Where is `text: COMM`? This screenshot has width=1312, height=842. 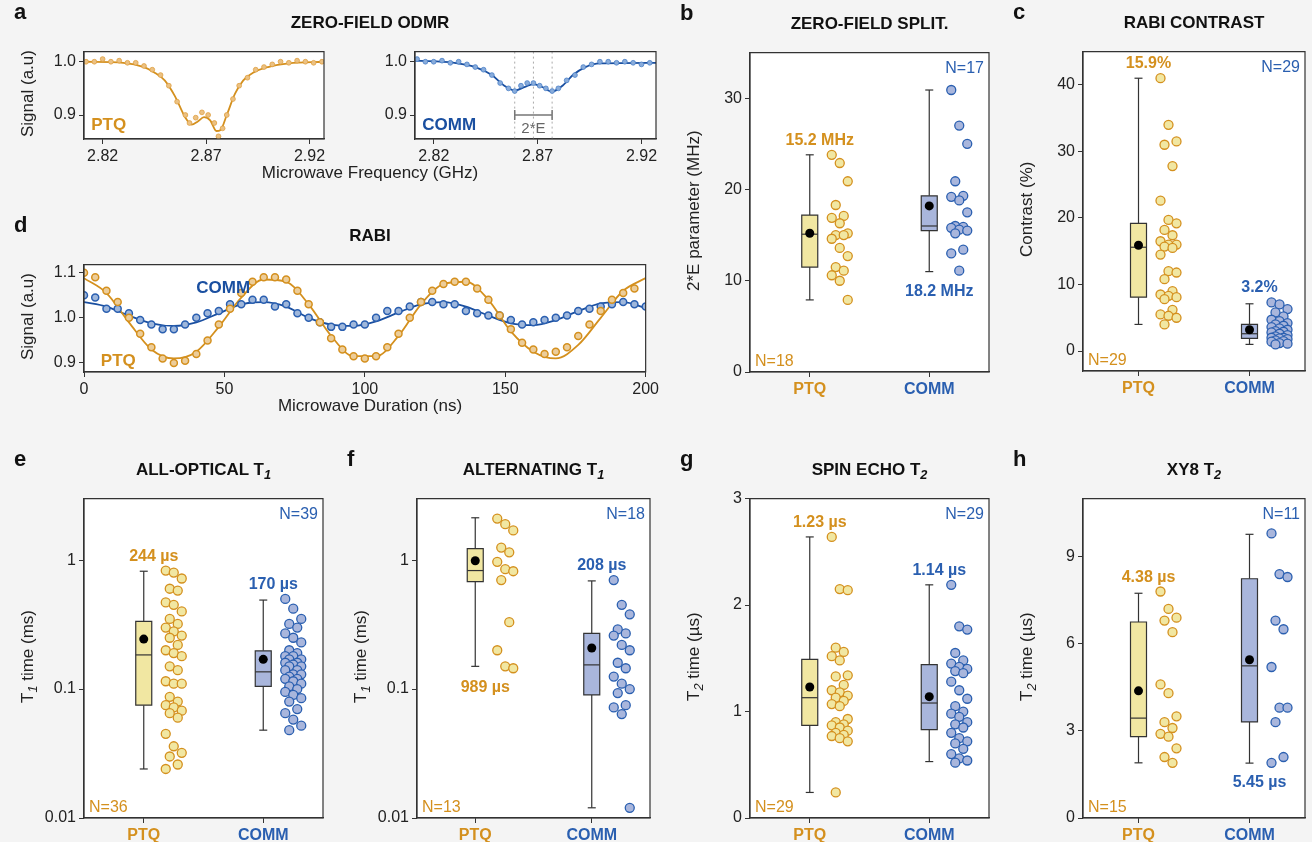 text: COMM is located at coordinates (449, 124).